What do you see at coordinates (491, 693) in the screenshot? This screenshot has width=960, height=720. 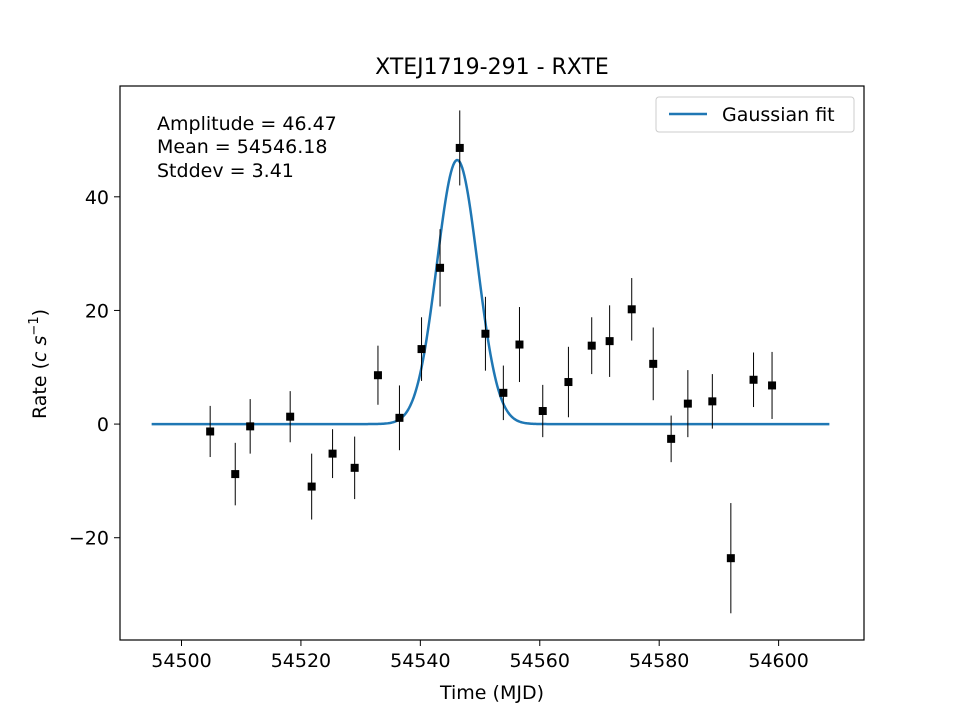 I see `x-axis-label: Time (MJD)` at bounding box center [491, 693].